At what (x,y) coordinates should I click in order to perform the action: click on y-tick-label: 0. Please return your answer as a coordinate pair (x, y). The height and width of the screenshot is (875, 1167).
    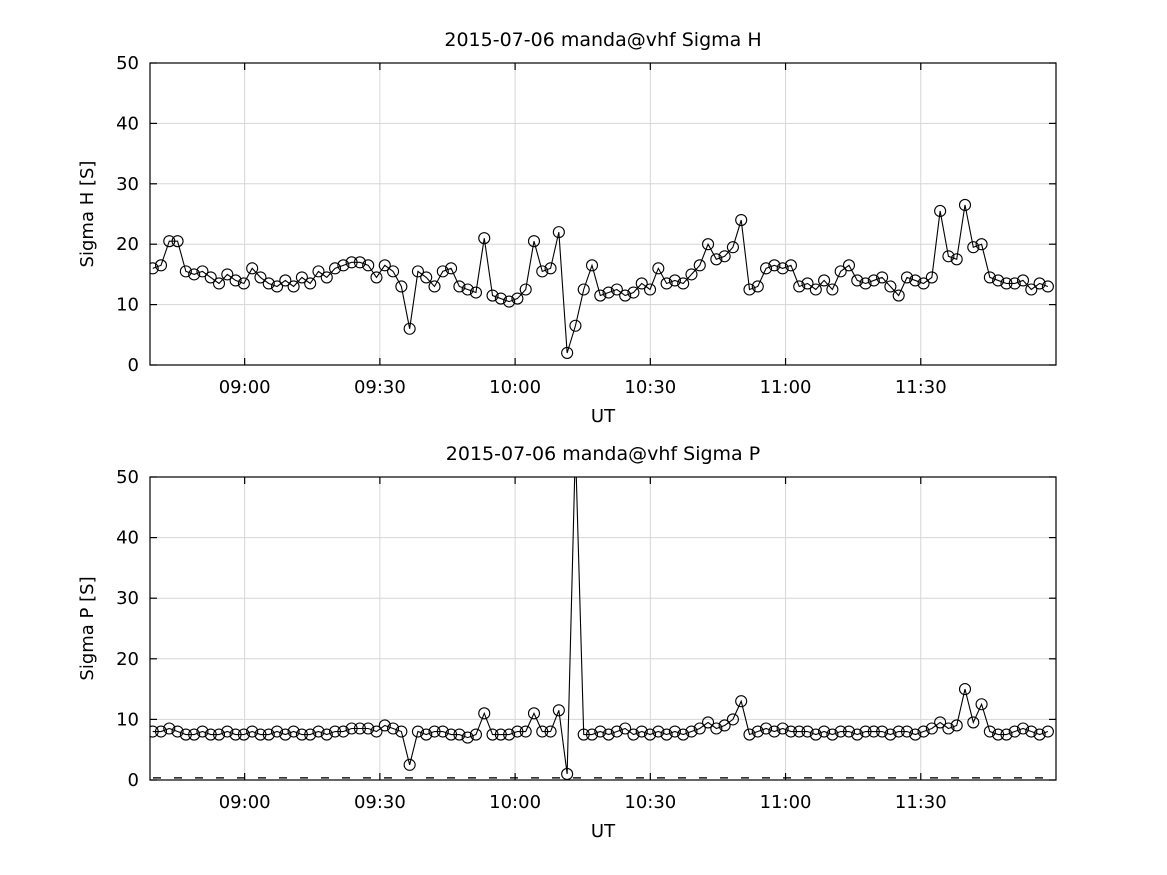
    Looking at the image, I should click on (133, 365).